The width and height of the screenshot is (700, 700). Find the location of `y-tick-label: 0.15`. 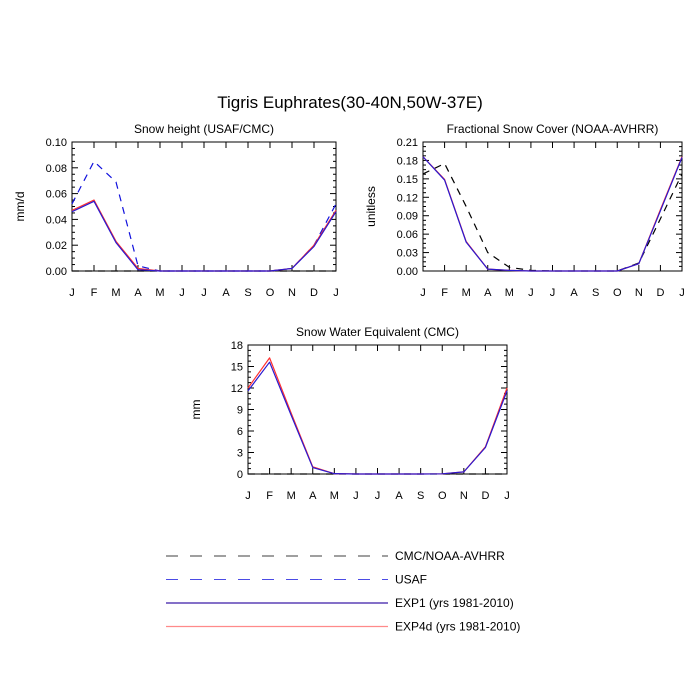

y-tick-label: 0.15 is located at coordinates (407, 180).